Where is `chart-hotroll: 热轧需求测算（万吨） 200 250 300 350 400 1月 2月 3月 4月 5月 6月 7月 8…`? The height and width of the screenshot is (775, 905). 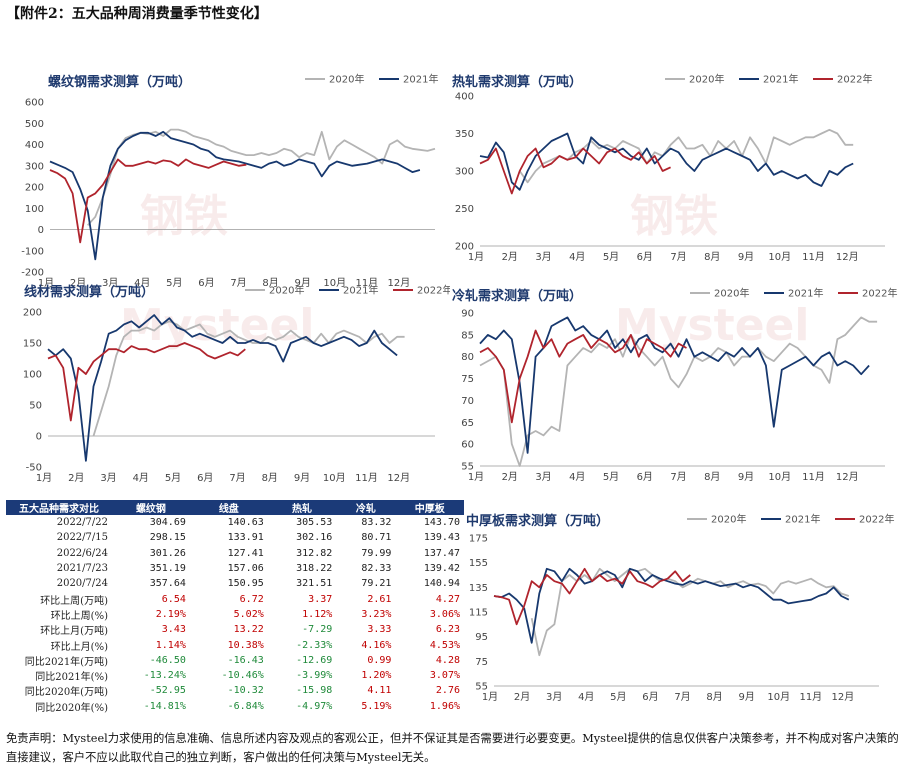
chart-hotroll: 热轧需求测算（万吨） 200 250 300 350 400 1月 2月 3月 4月 5月 6月 7月 8… is located at coordinates (677, 167).